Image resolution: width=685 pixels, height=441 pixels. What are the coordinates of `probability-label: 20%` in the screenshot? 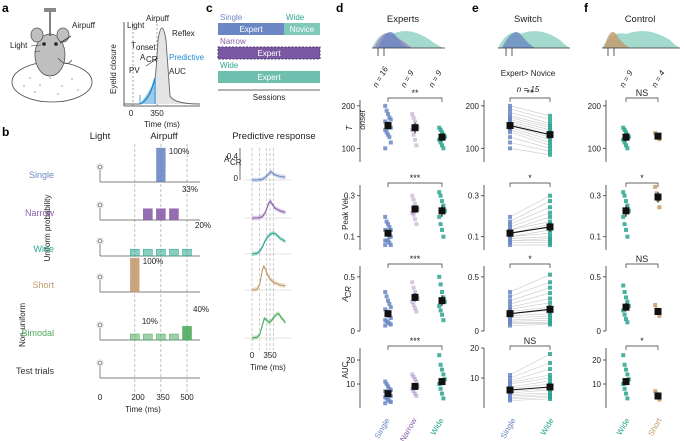 It's located at (203, 225).